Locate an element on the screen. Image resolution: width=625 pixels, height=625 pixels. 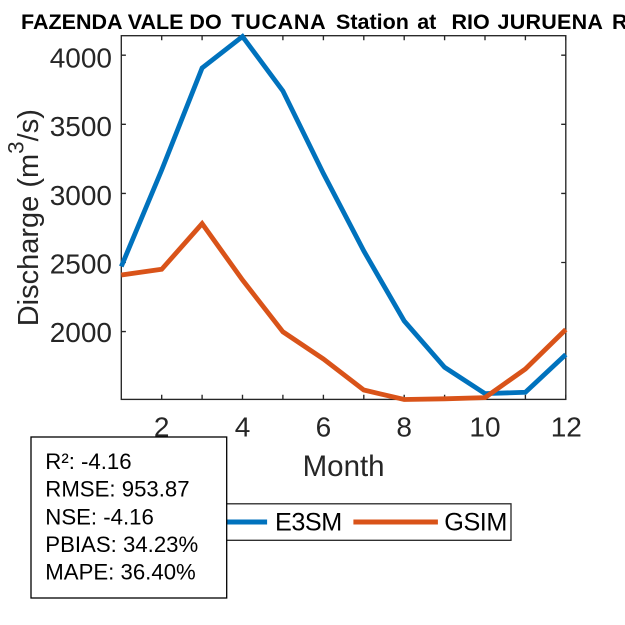
svg-text: NSE: -4.16 is located at coordinates (99, 516).